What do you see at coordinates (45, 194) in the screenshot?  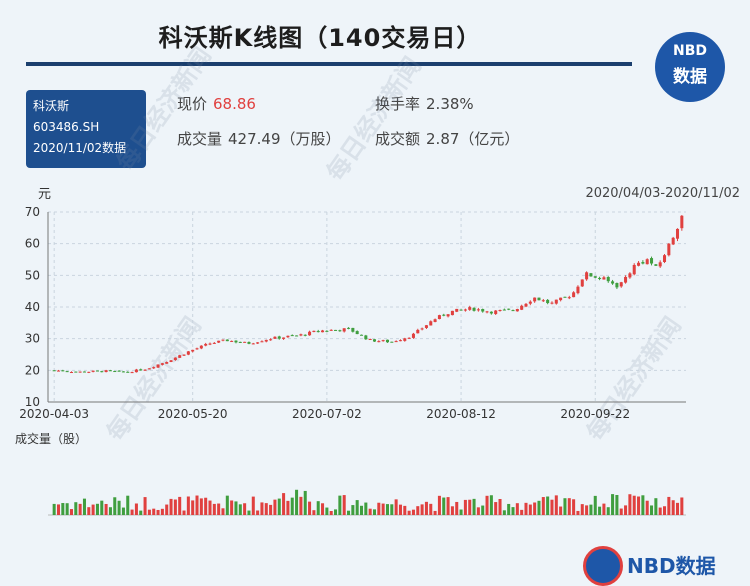 I see `y-axis-unit: 元` at bounding box center [45, 194].